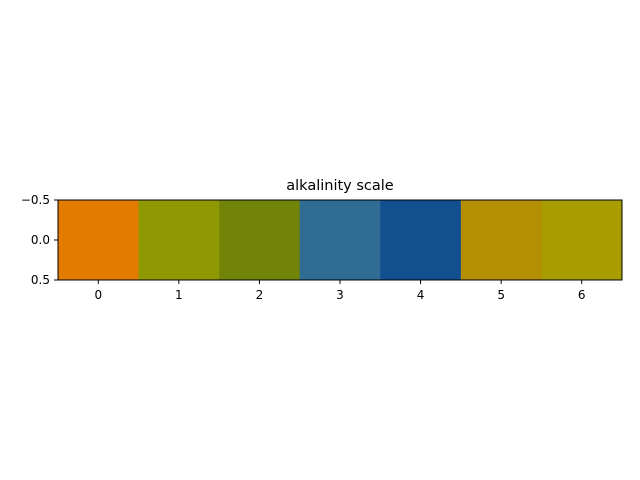  What do you see at coordinates (421, 295) in the screenshot?
I see `x-tick-label-4: 4` at bounding box center [421, 295].